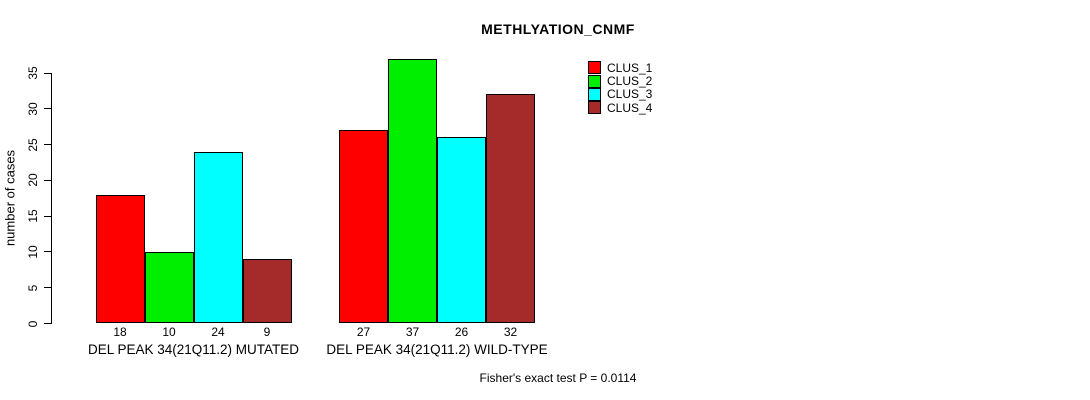 The image size is (1090, 400). I want to click on legend-label: CLUS_2, so click(630, 81).